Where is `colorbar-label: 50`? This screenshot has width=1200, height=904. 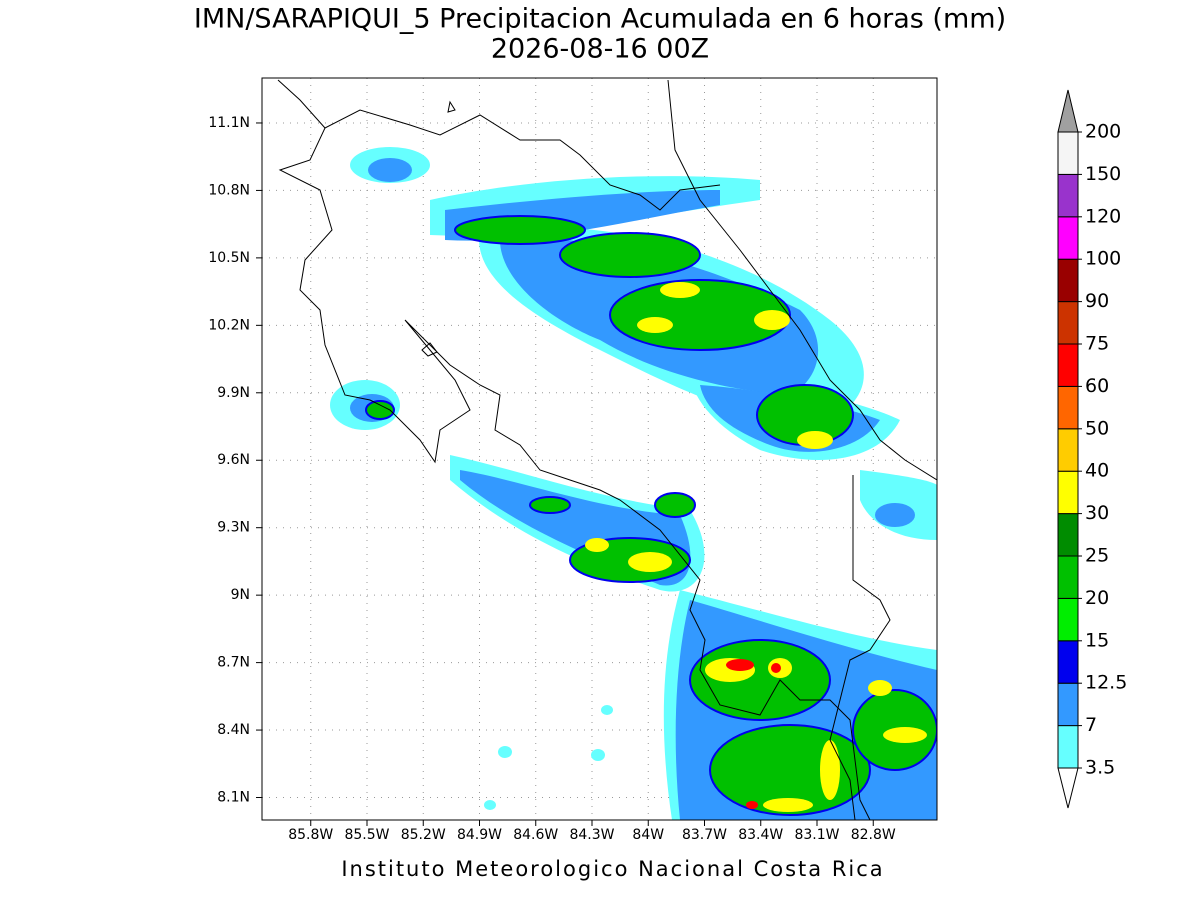 colorbar-label: 50 is located at coordinates (1097, 428).